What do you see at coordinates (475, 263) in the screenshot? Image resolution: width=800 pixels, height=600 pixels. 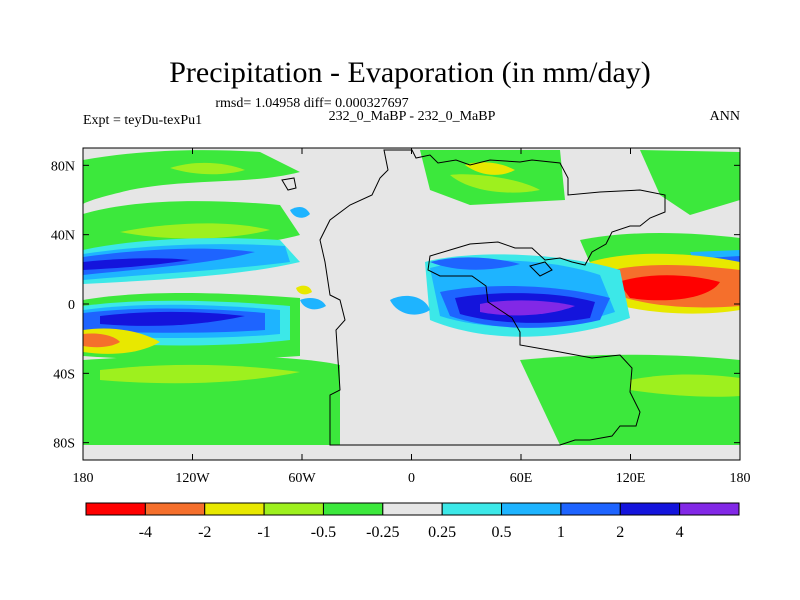 I see `field-etrough-north-blue` at bounding box center [475, 263].